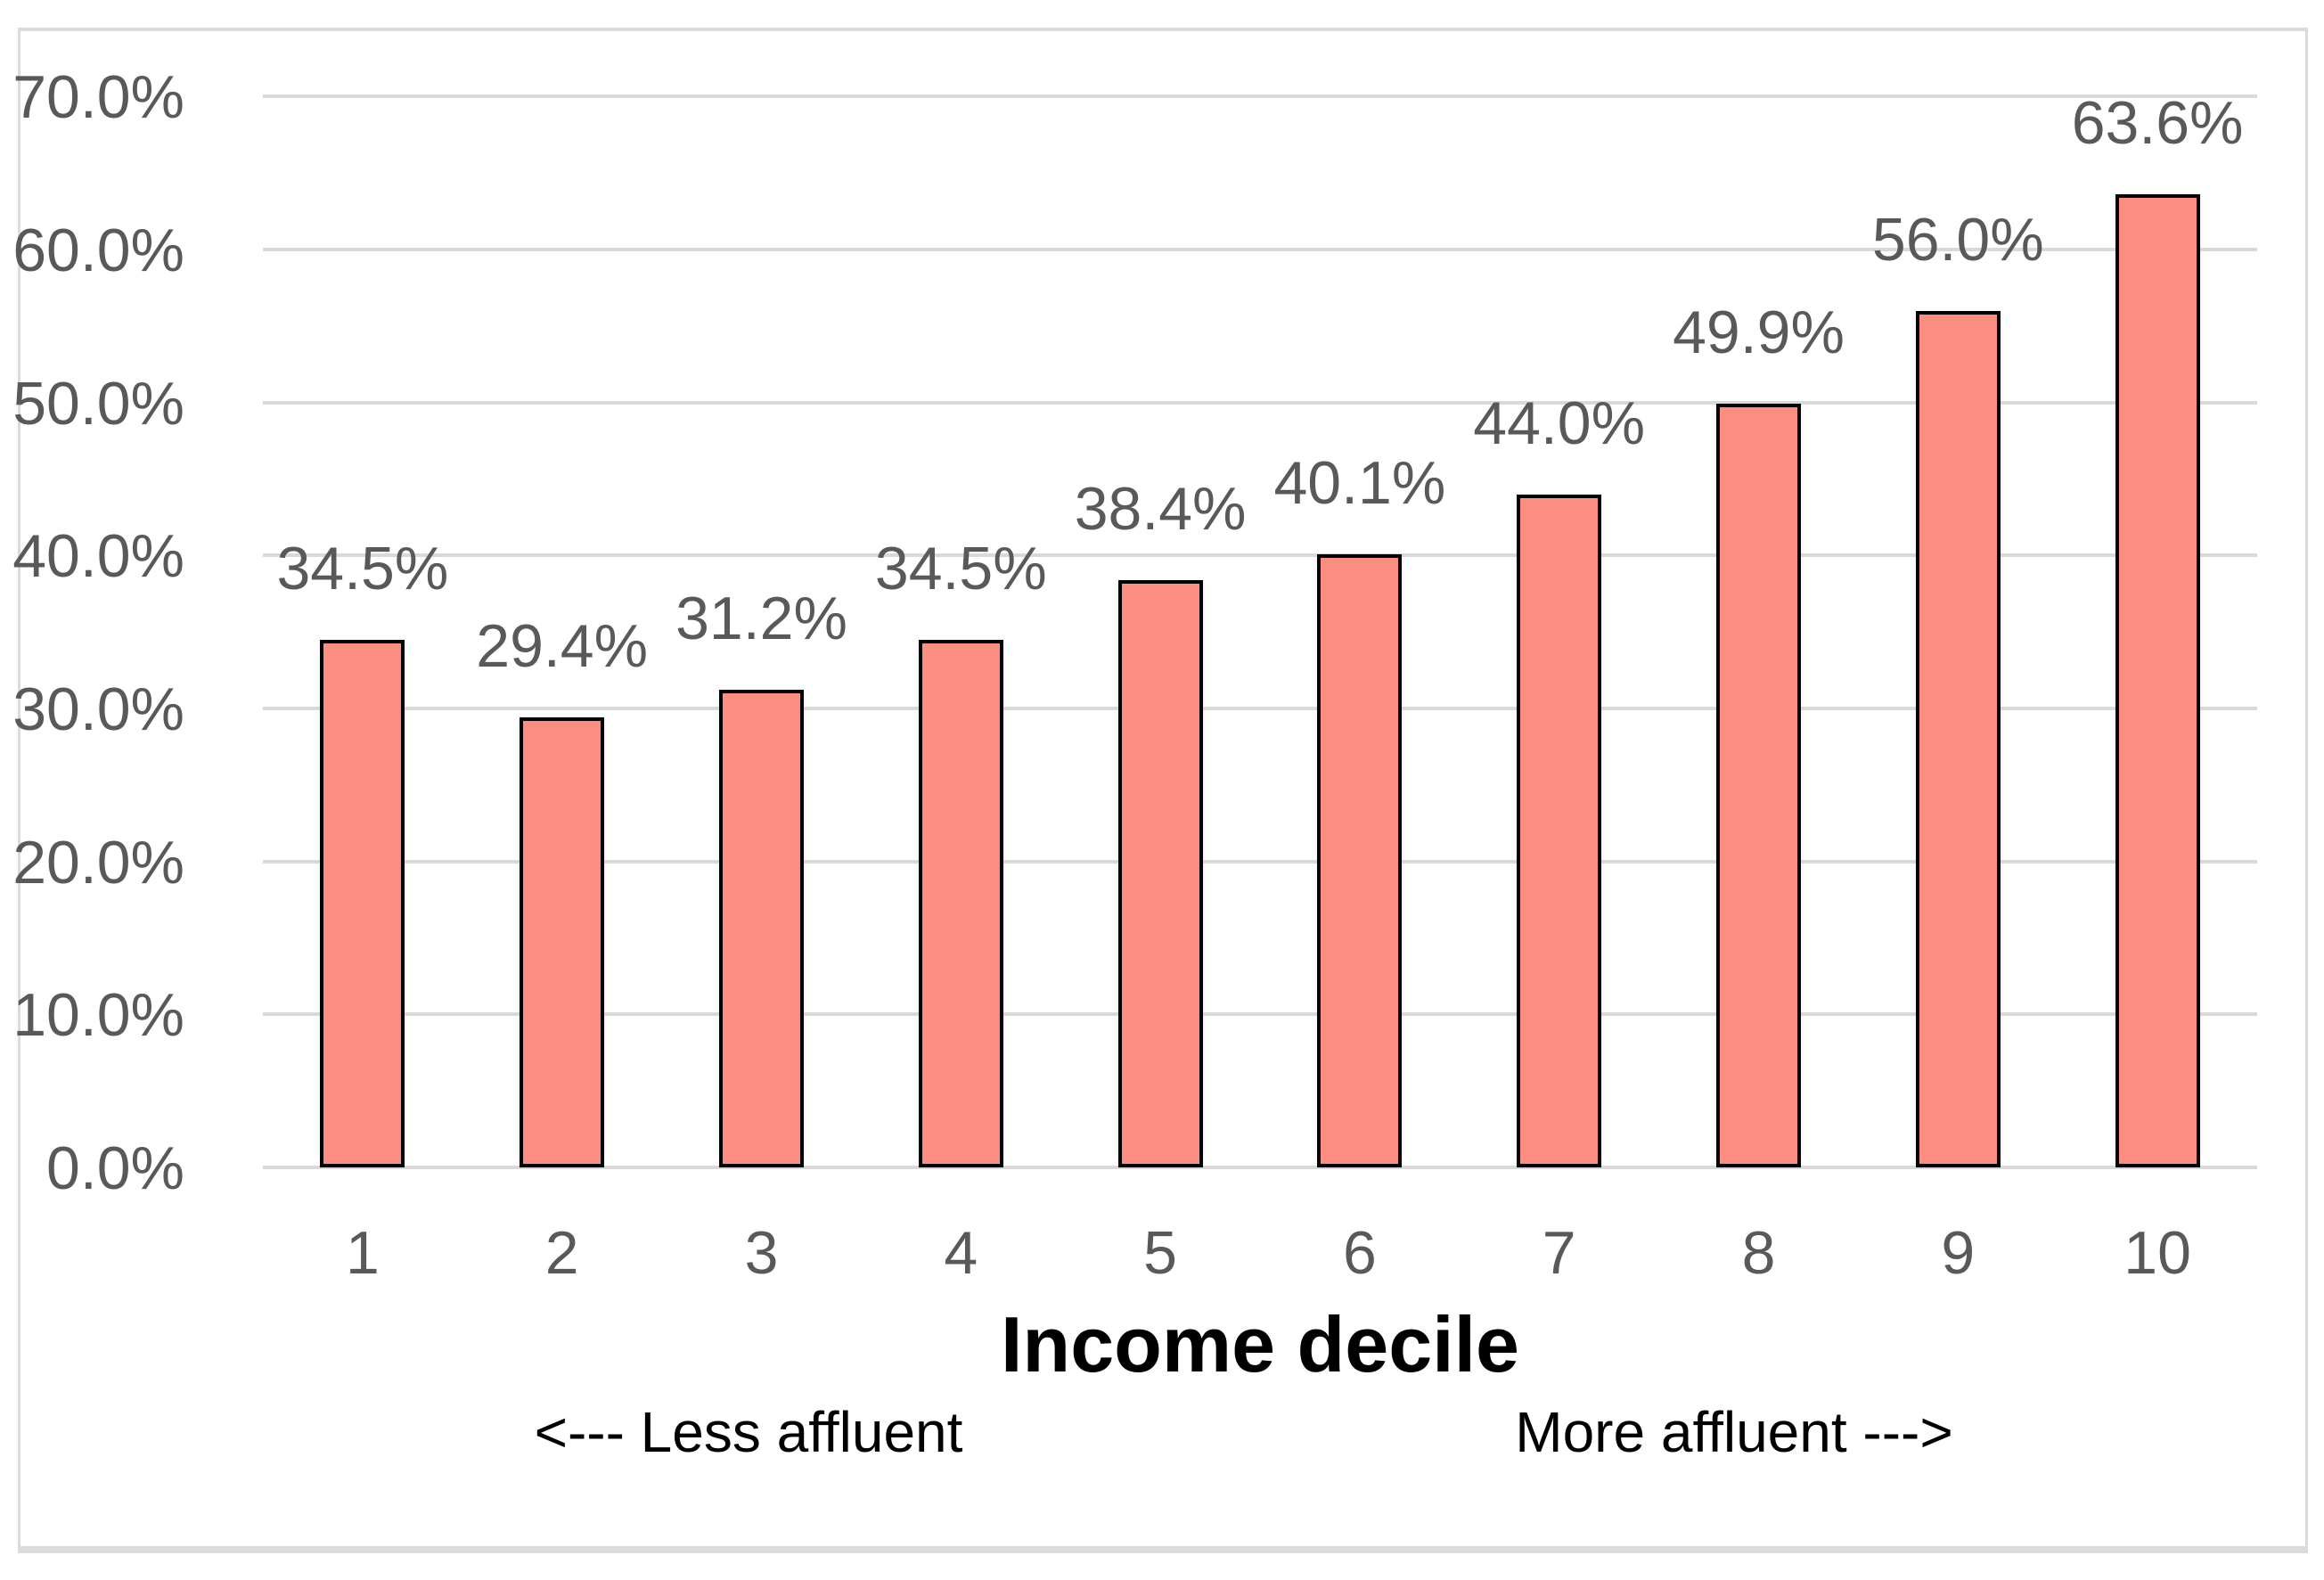 This screenshot has height=1580, width=2324. Describe the element at coordinates (562, 646) in the screenshot. I see `bar-value-label: 29.4%` at that location.